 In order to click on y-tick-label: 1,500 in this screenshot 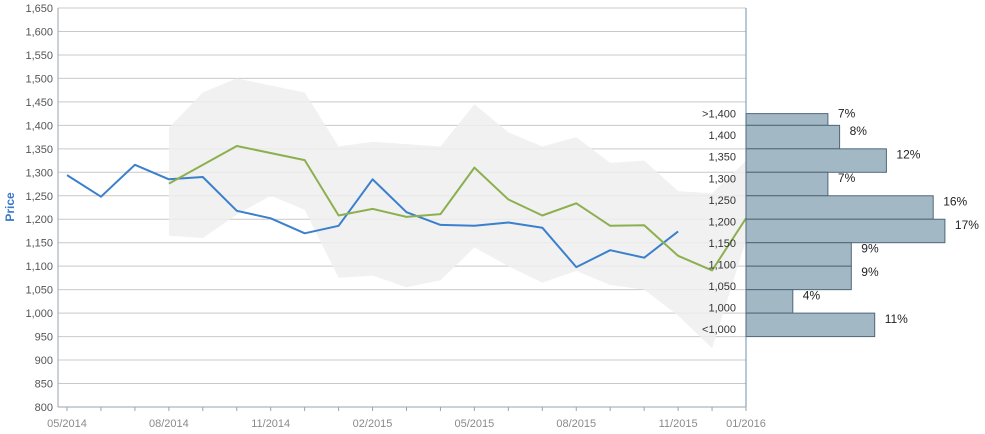, I will do `click(39, 79)`.